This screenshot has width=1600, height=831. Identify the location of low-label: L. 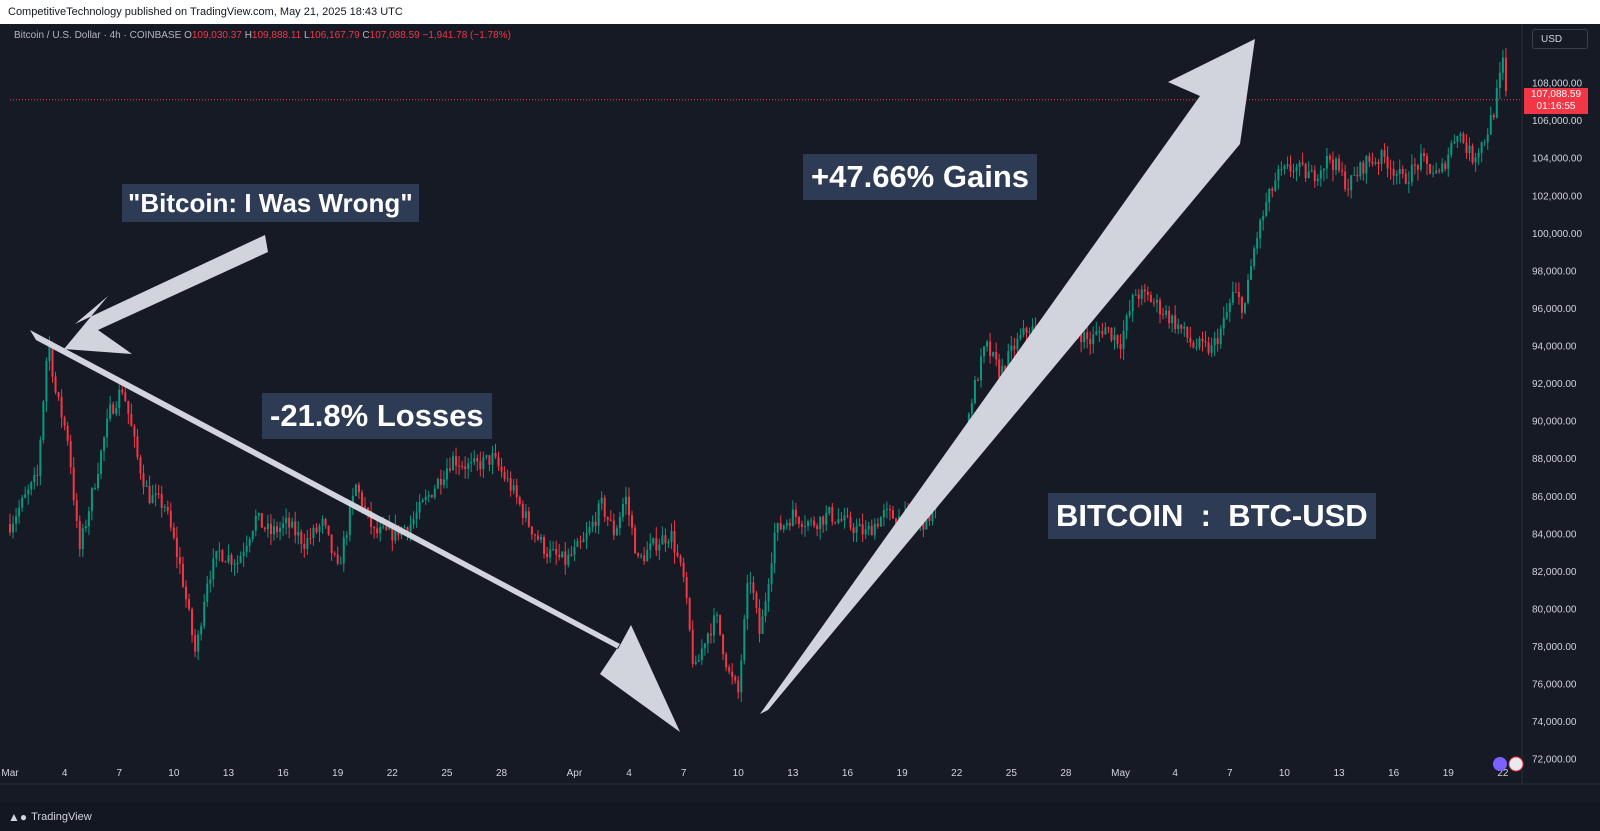
(307, 35).